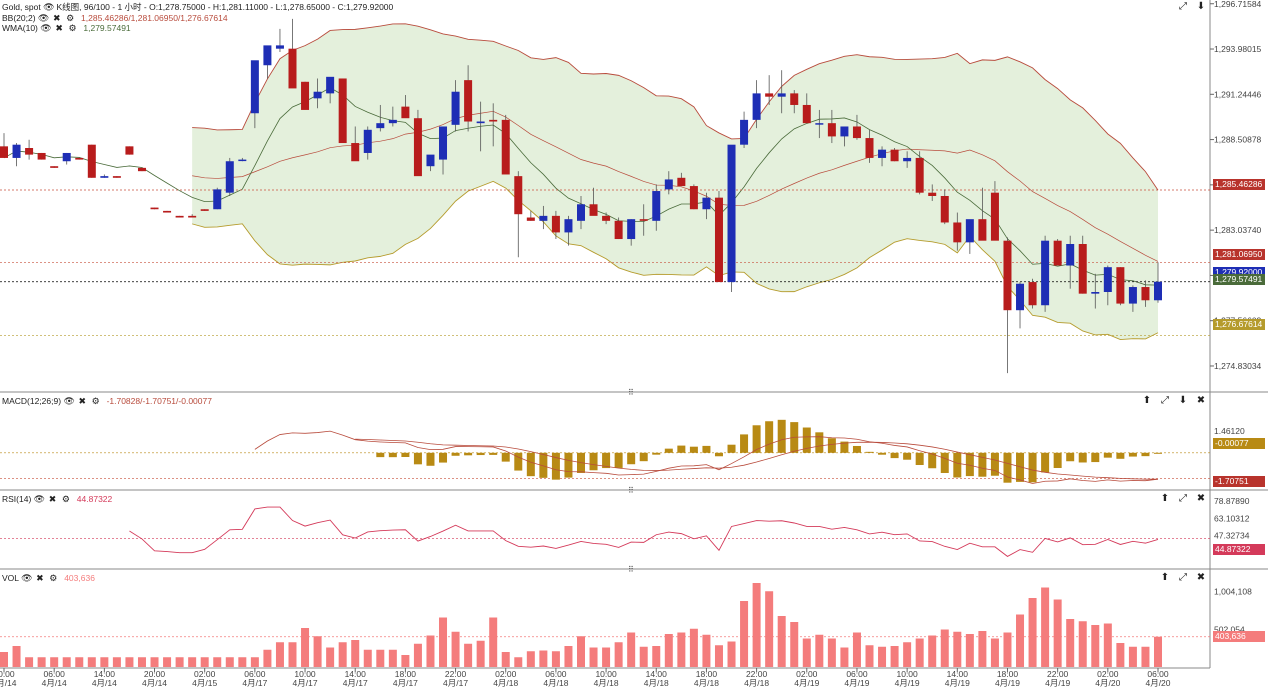 This screenshot has height=687, width=1268. I want to click on x-tick-date: 4月/14, so click(154, 682).